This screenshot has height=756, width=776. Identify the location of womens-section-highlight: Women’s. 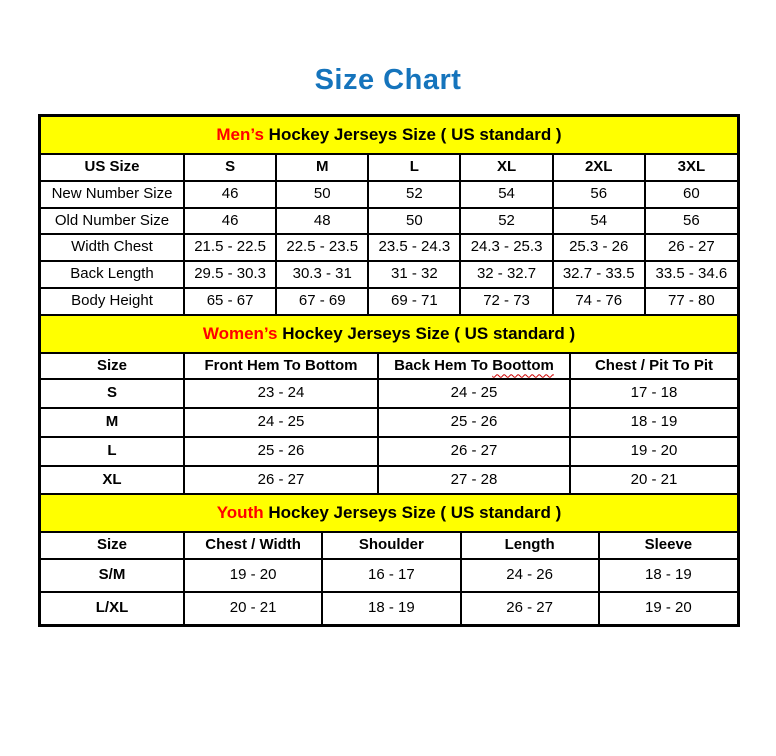
(240, 333).